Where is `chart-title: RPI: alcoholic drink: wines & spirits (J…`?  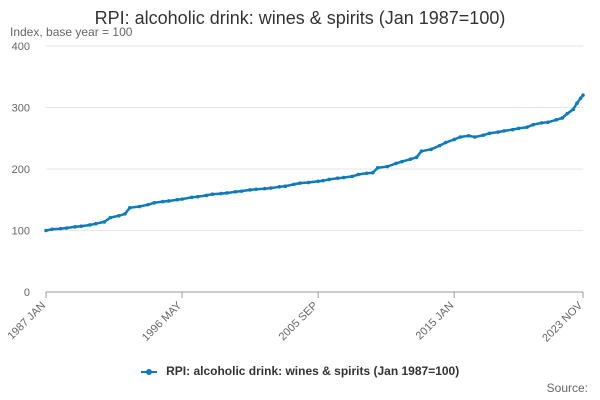
chart-title: RPI: alcoholic drink: wines & spirits (J… is located at coordinates (300, 18).